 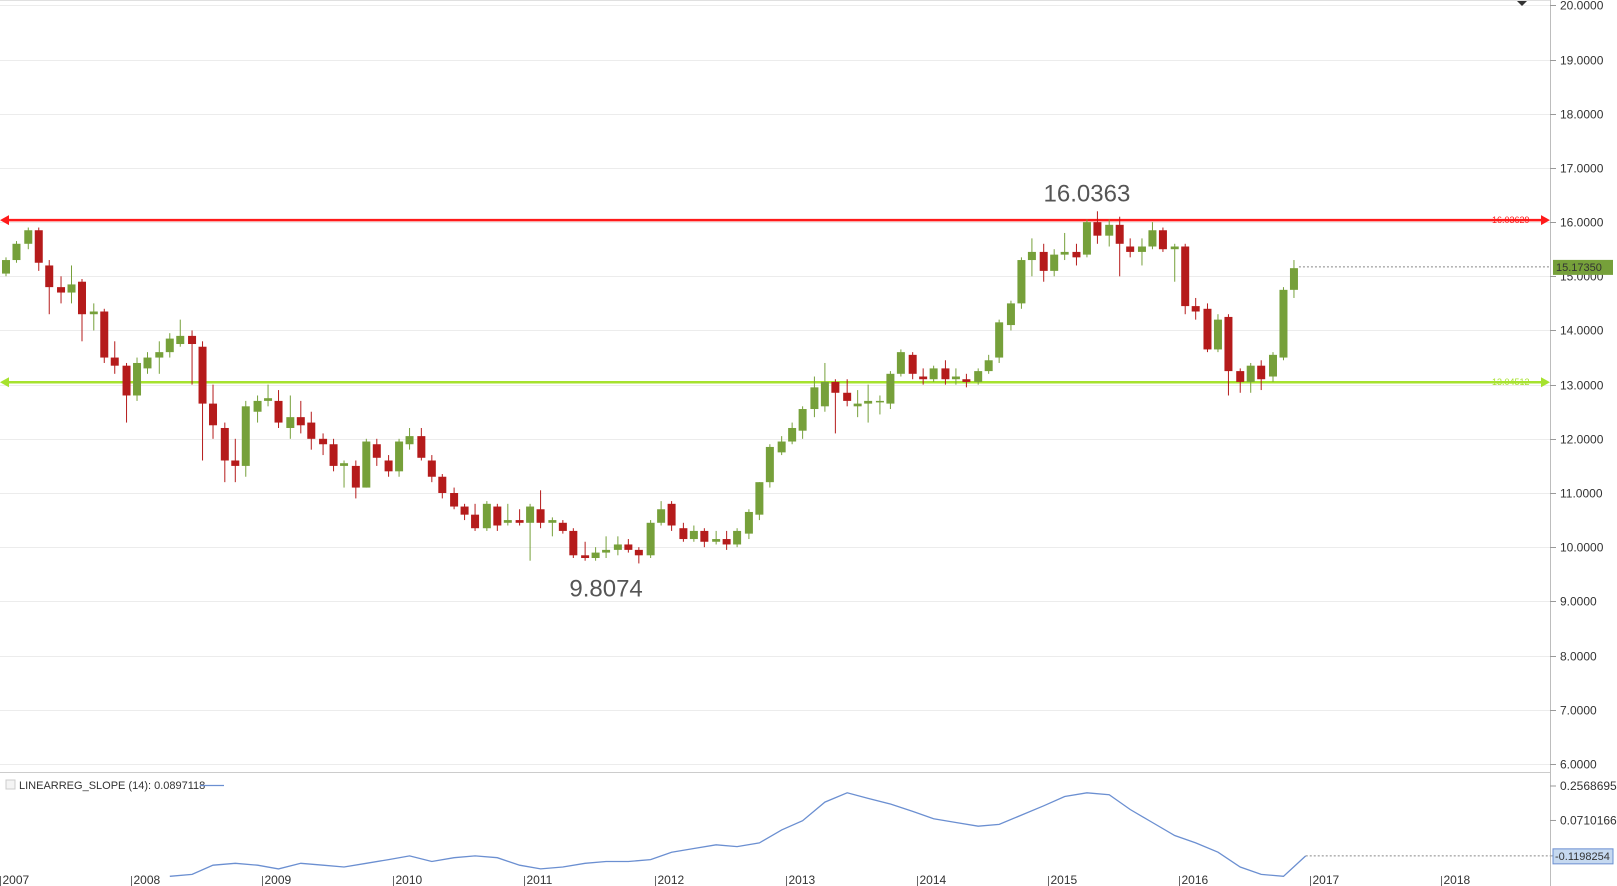 What do you see at coordinates (605, 589) in the screenshot?
I see `low-annotation: 9.8074` at bounding box center [605, 589].